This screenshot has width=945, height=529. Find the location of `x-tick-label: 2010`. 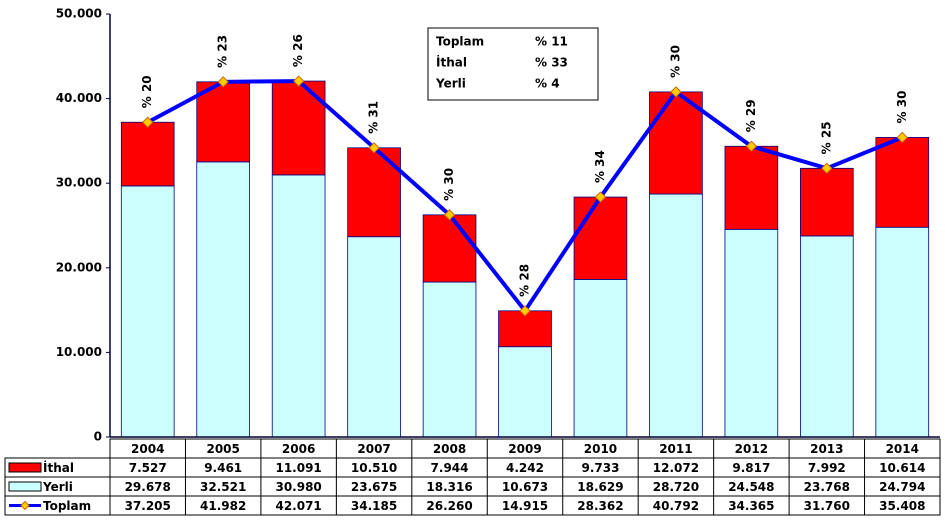

x-tick-label: 2010 is located at coordinates (600, 449).